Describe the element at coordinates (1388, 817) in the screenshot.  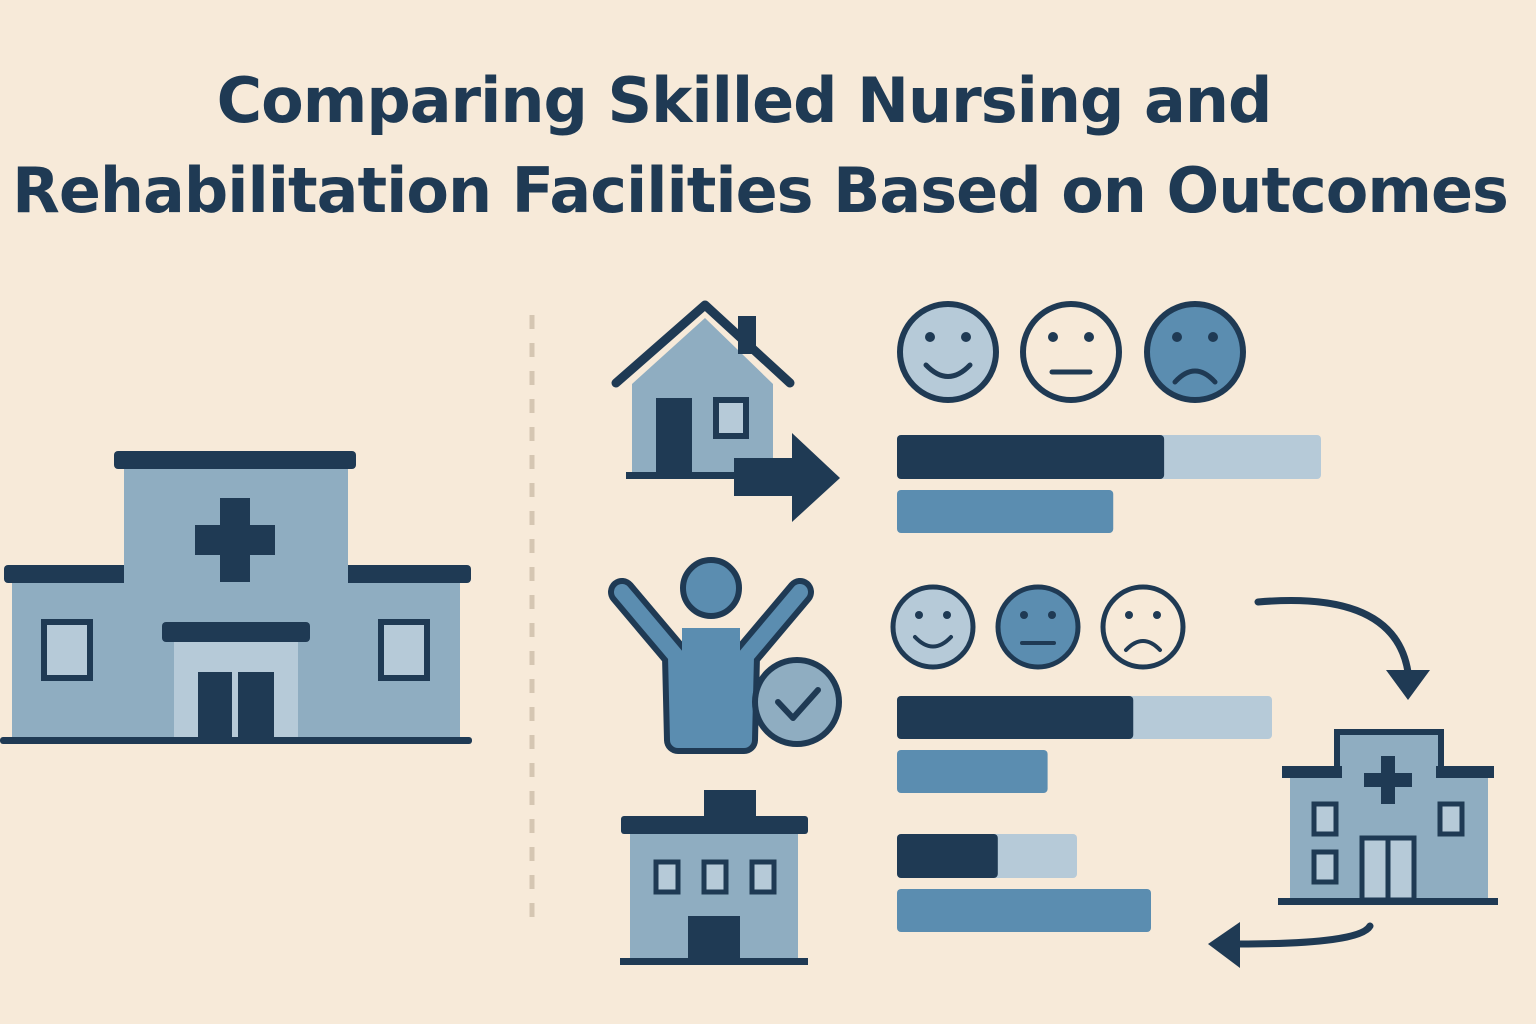
I see `small-hospital-icon` at that location.